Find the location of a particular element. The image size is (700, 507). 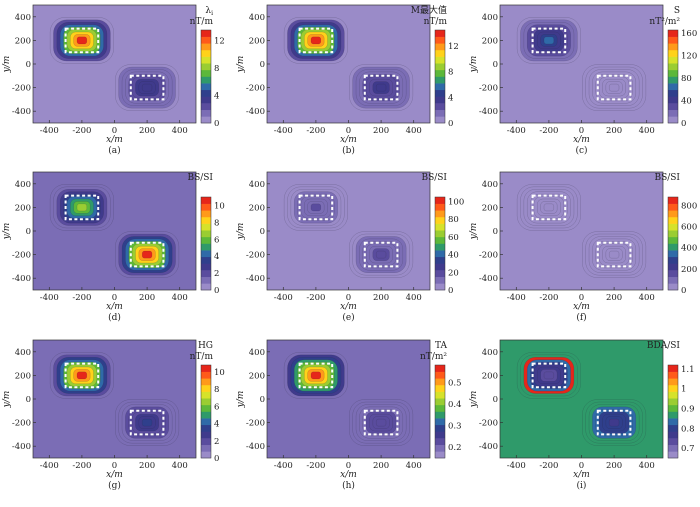

colorbar-tick-label: 1.1 is located at coordinates (688, 370).